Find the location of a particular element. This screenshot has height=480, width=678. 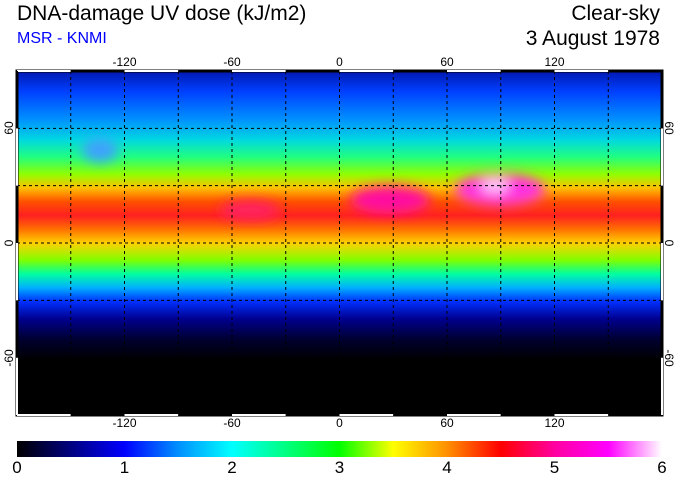

lon-tick-label-top: 120 is located at coordinates (554, 62).